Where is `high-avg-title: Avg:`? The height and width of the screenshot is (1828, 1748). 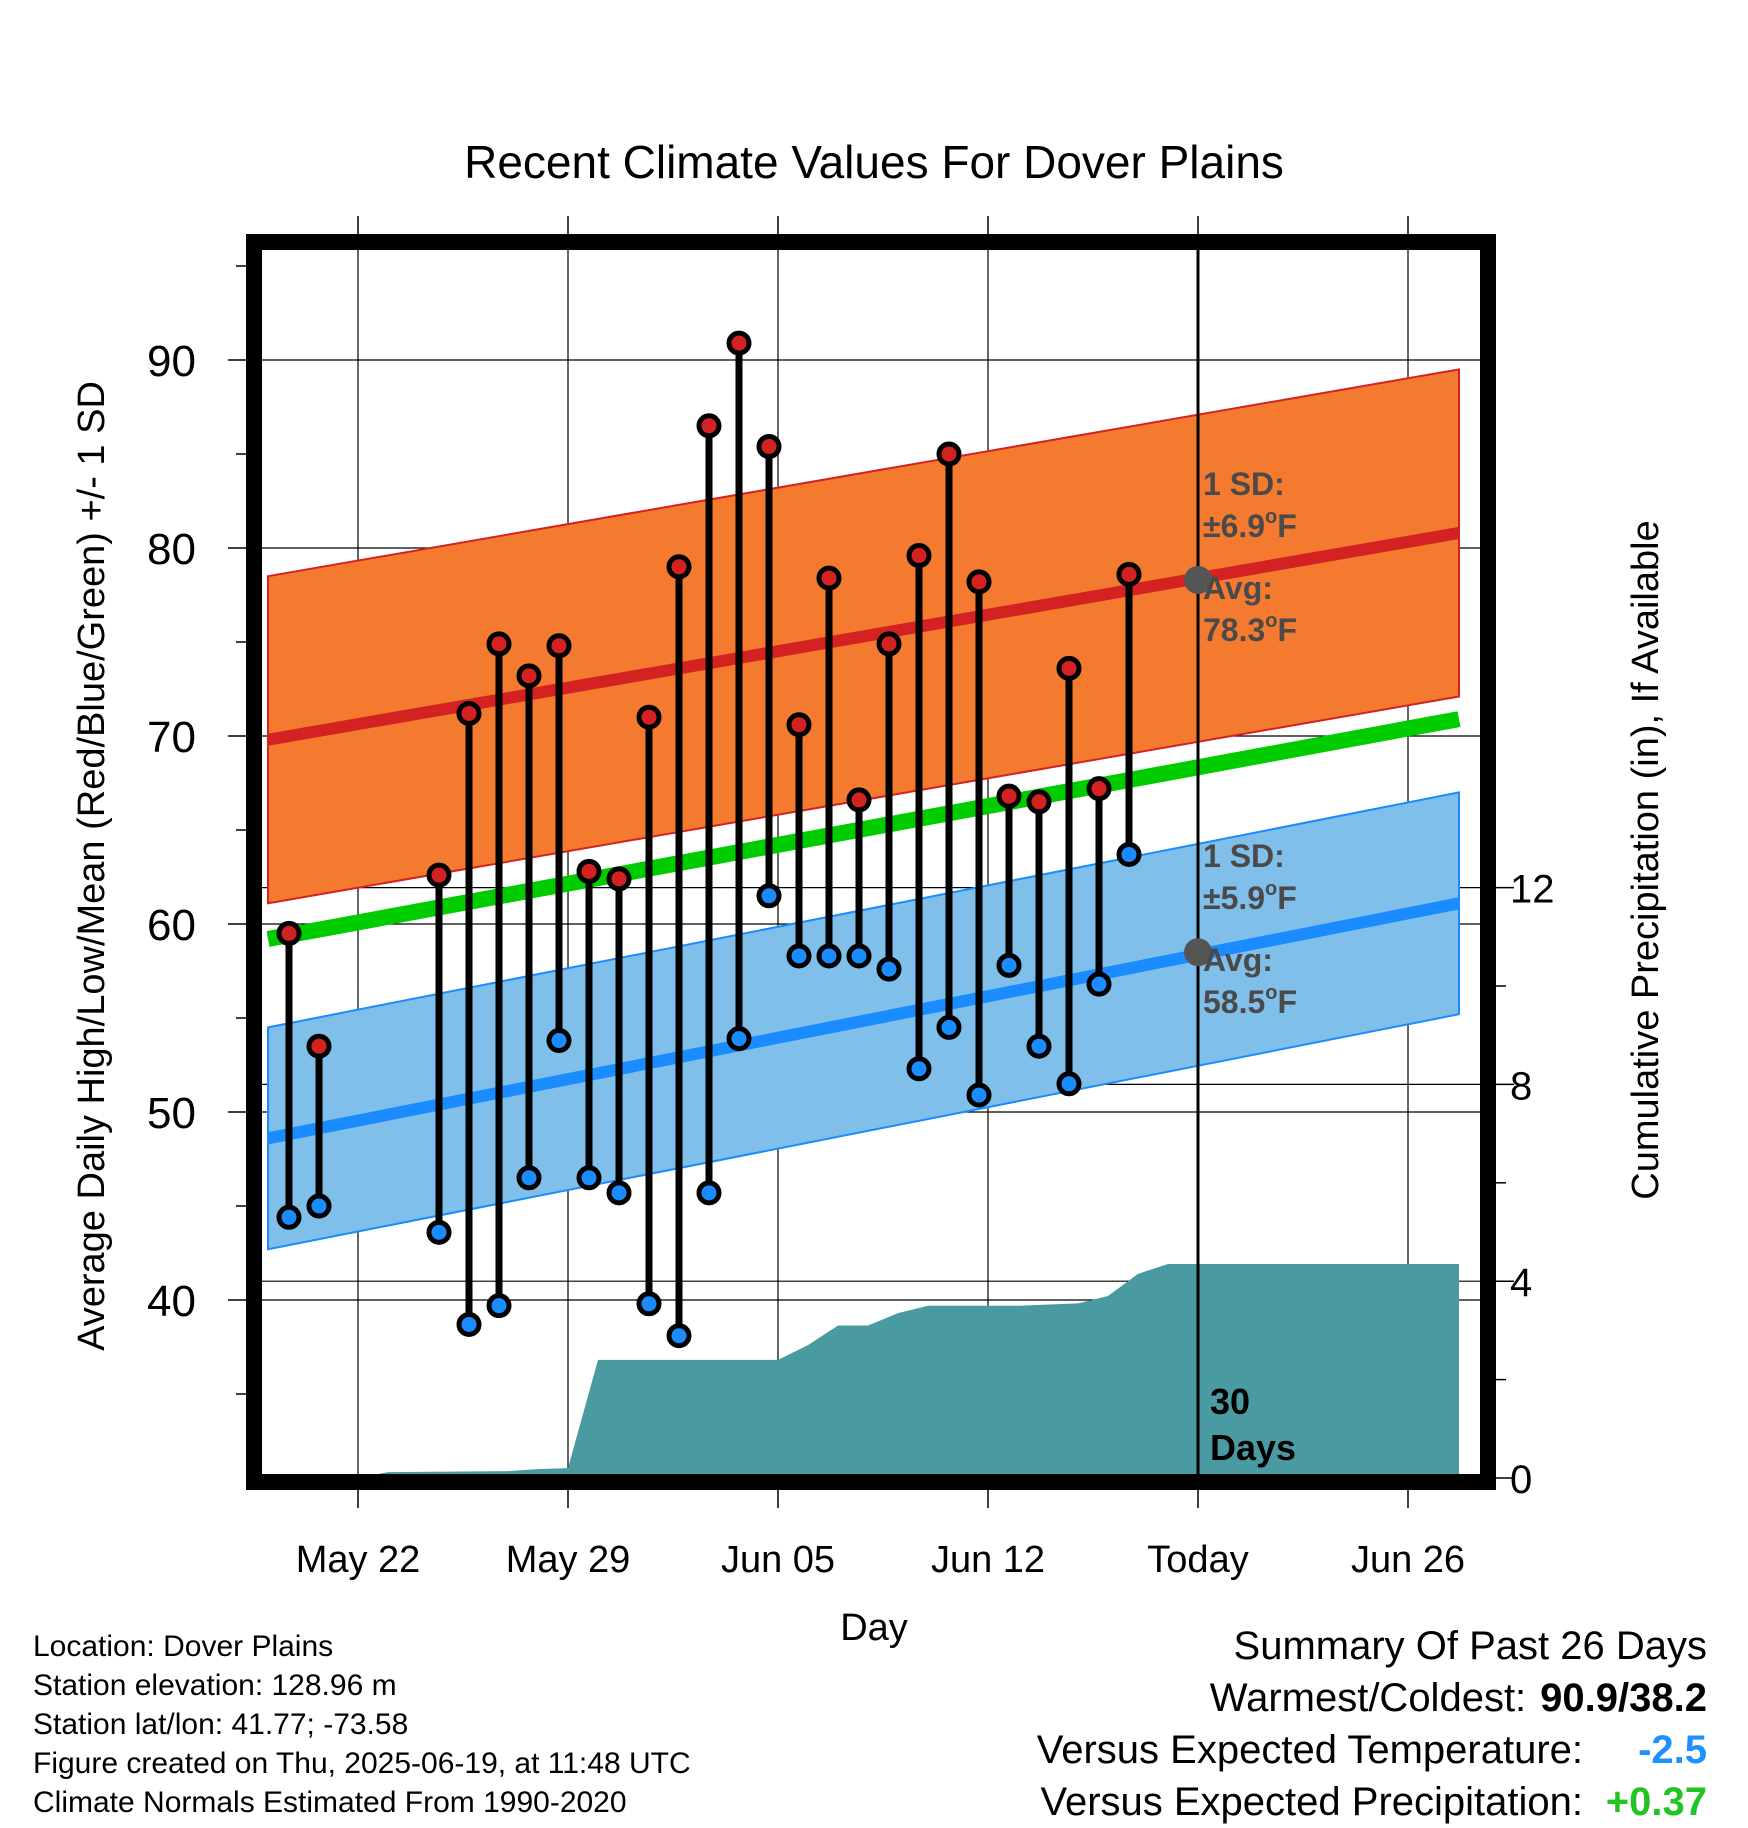 high-avg-title: Avg: is located at coordinates (1238, 588).